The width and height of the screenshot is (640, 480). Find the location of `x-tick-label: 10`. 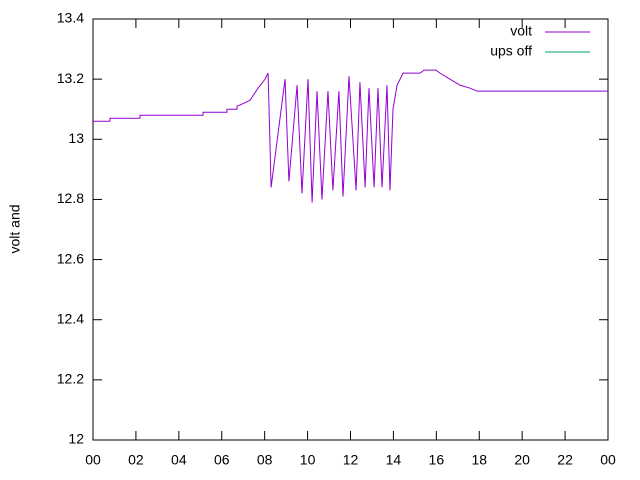

x-tick-label: 10 is located at coordinates (308, 460).